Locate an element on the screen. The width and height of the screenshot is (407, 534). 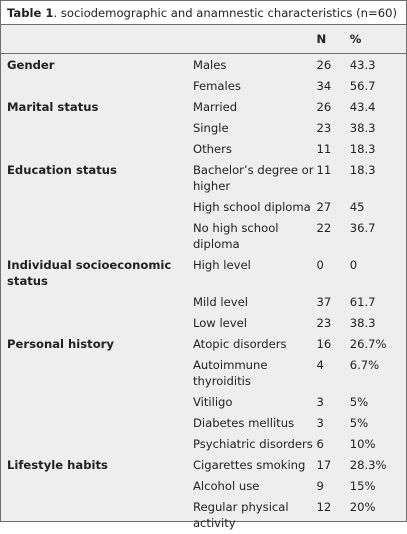
row-category: Marital status is located at coordinates (97, 107).